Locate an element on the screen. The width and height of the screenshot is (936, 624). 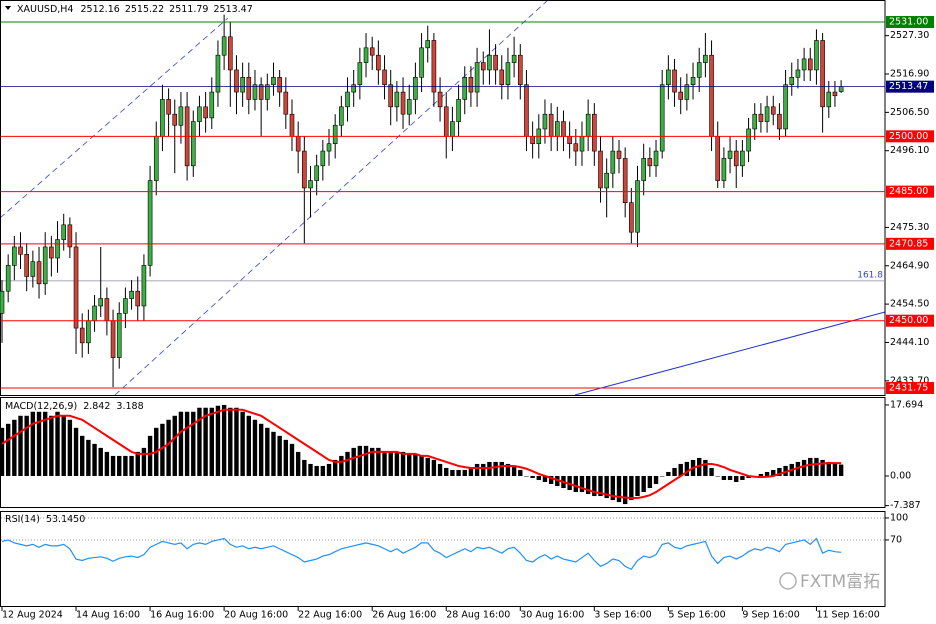
level-label: 2450.00 is located at coordinates (908, 320).